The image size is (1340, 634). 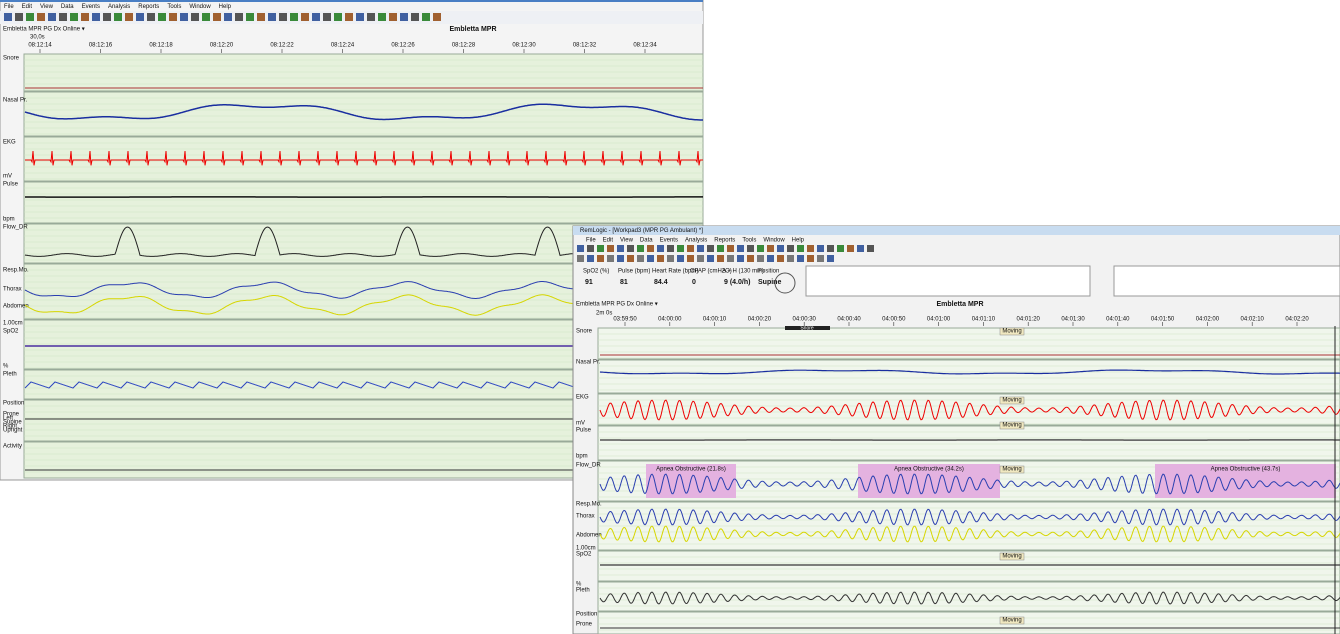 What do you see at coordinates (669, 241) in the screenshot?
I see `menu-item: Events` at bounding box center [669, 241].